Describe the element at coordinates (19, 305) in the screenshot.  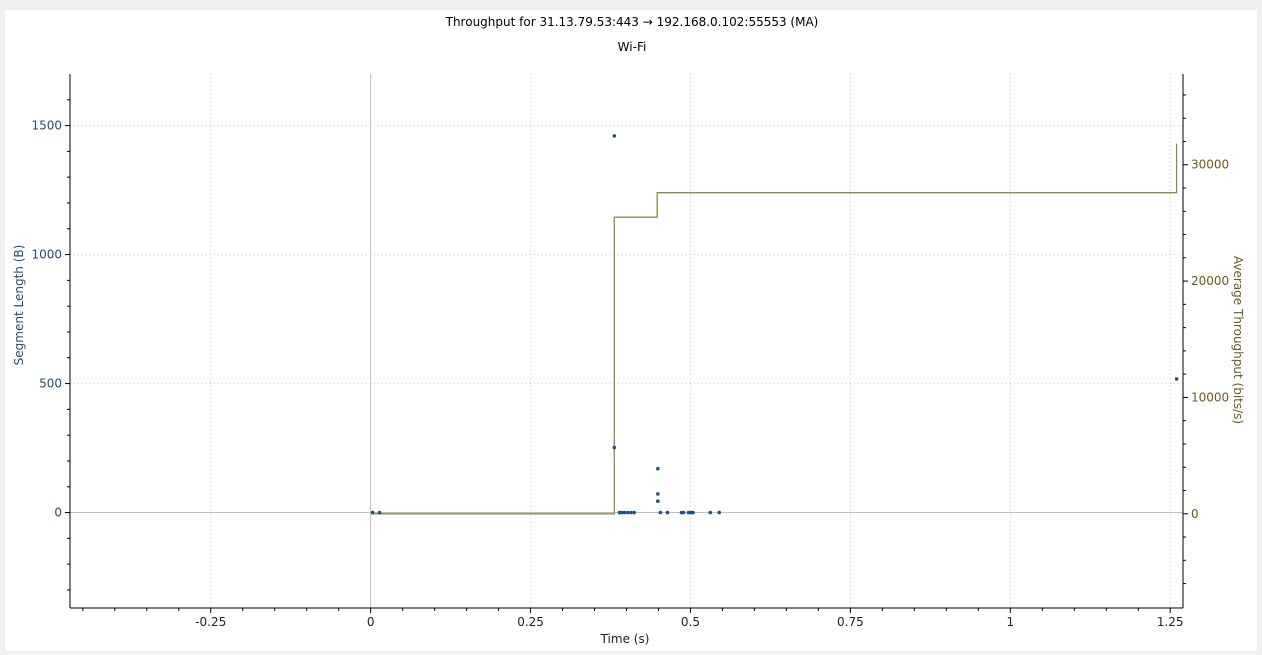
I see `y-axis-label: Segment Length (B)` at that location.